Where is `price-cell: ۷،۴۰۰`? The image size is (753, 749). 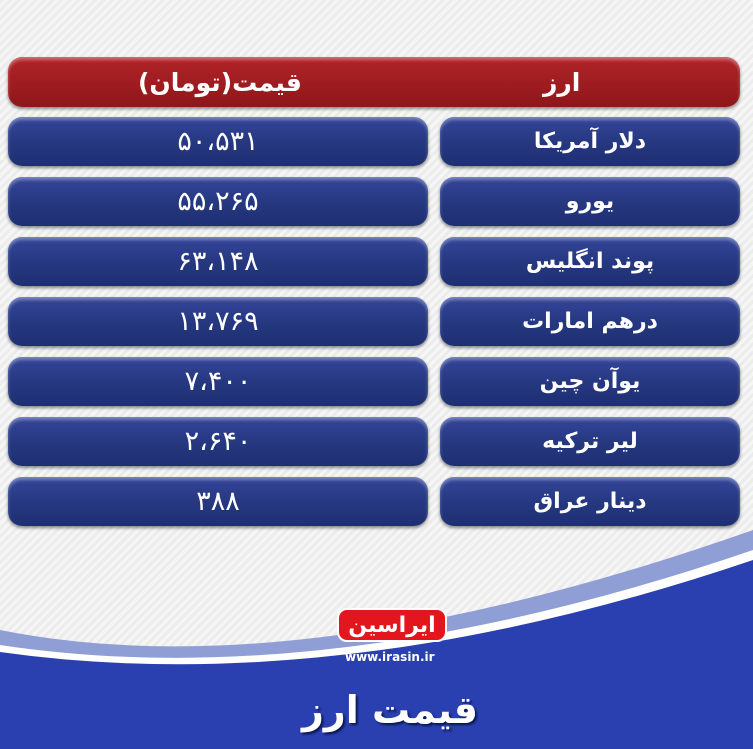
price-cell: ۷،۴۰۰ is located at coordinates (218, 381).